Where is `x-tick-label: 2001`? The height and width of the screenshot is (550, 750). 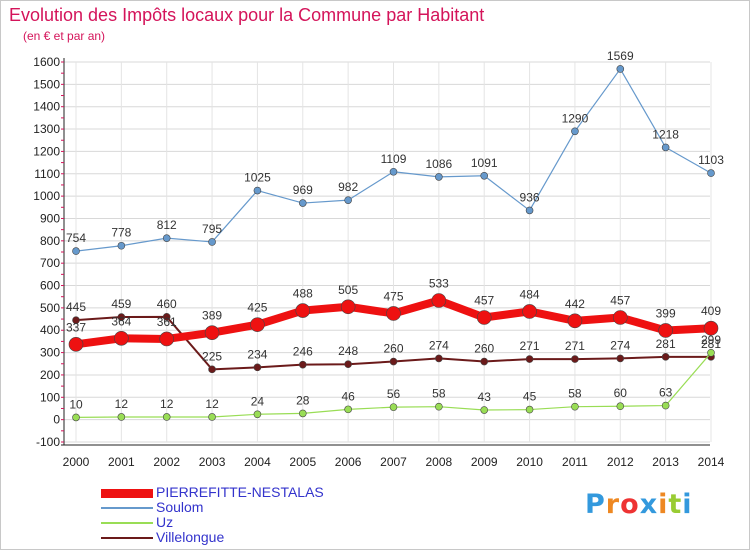
x-tick-label: 2001 is located at coordinates (121, 462).